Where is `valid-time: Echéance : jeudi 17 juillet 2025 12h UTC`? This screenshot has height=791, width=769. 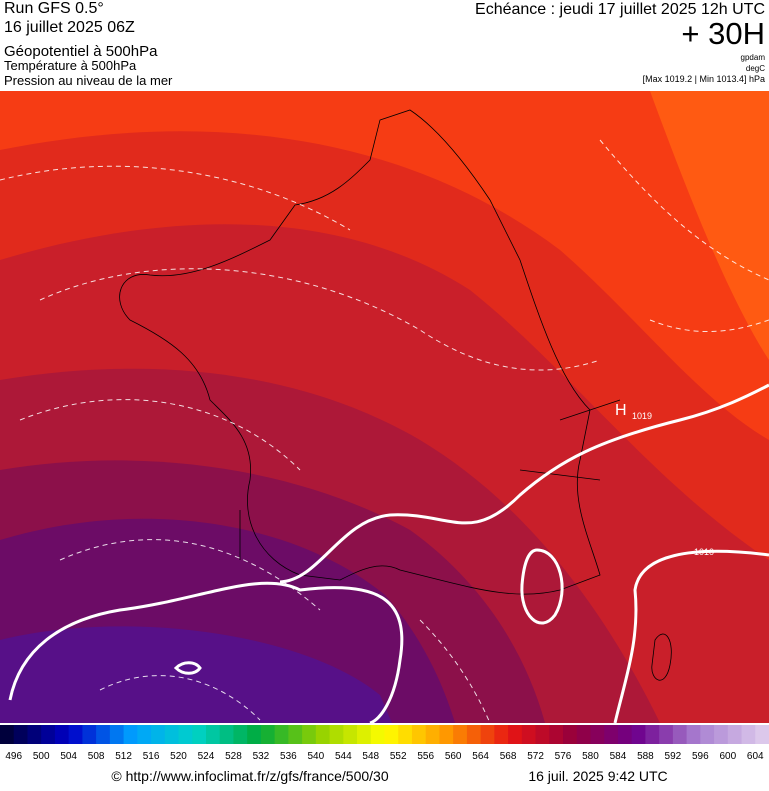 valid-time: Echéance : jeudi 17 juillet 2025 12h UTC is located at coordinates (620, 9).